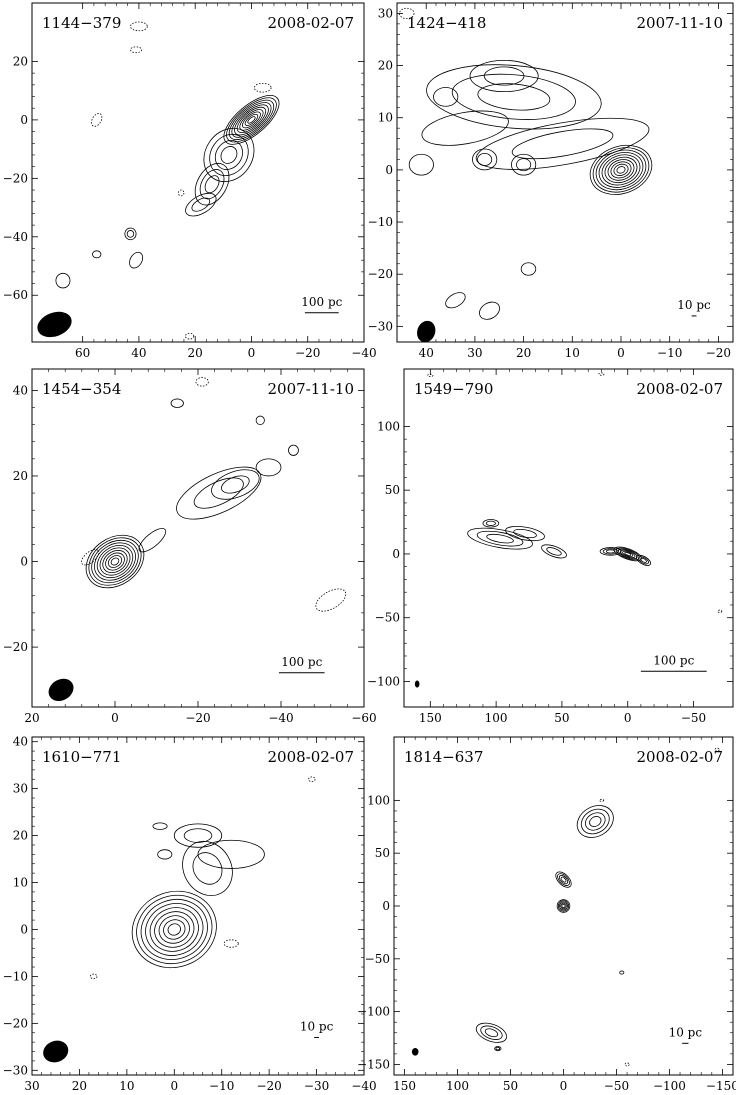 Image resolution: width=736 pixels, height=1095 pixels. What do you see at coordinates (446, 23) in the screenshot?
I see `source-name: 1424−418` at bounding box center [446, 23].